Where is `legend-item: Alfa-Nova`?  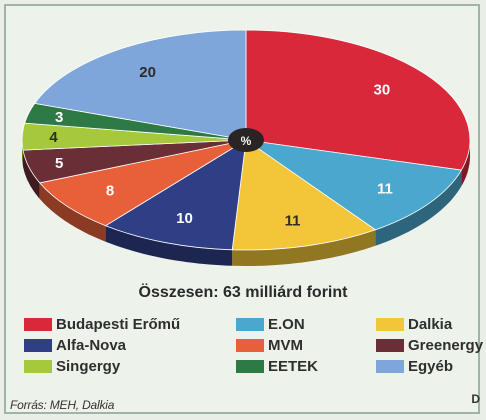 legend-item: Alfa-Nova is located at coordinates (75, 345).